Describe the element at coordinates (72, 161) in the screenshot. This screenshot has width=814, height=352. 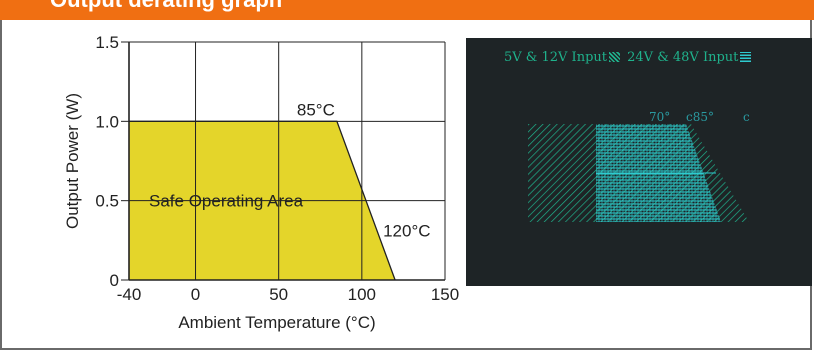
I see `y-axis-label: Output Power (W)` at that location.